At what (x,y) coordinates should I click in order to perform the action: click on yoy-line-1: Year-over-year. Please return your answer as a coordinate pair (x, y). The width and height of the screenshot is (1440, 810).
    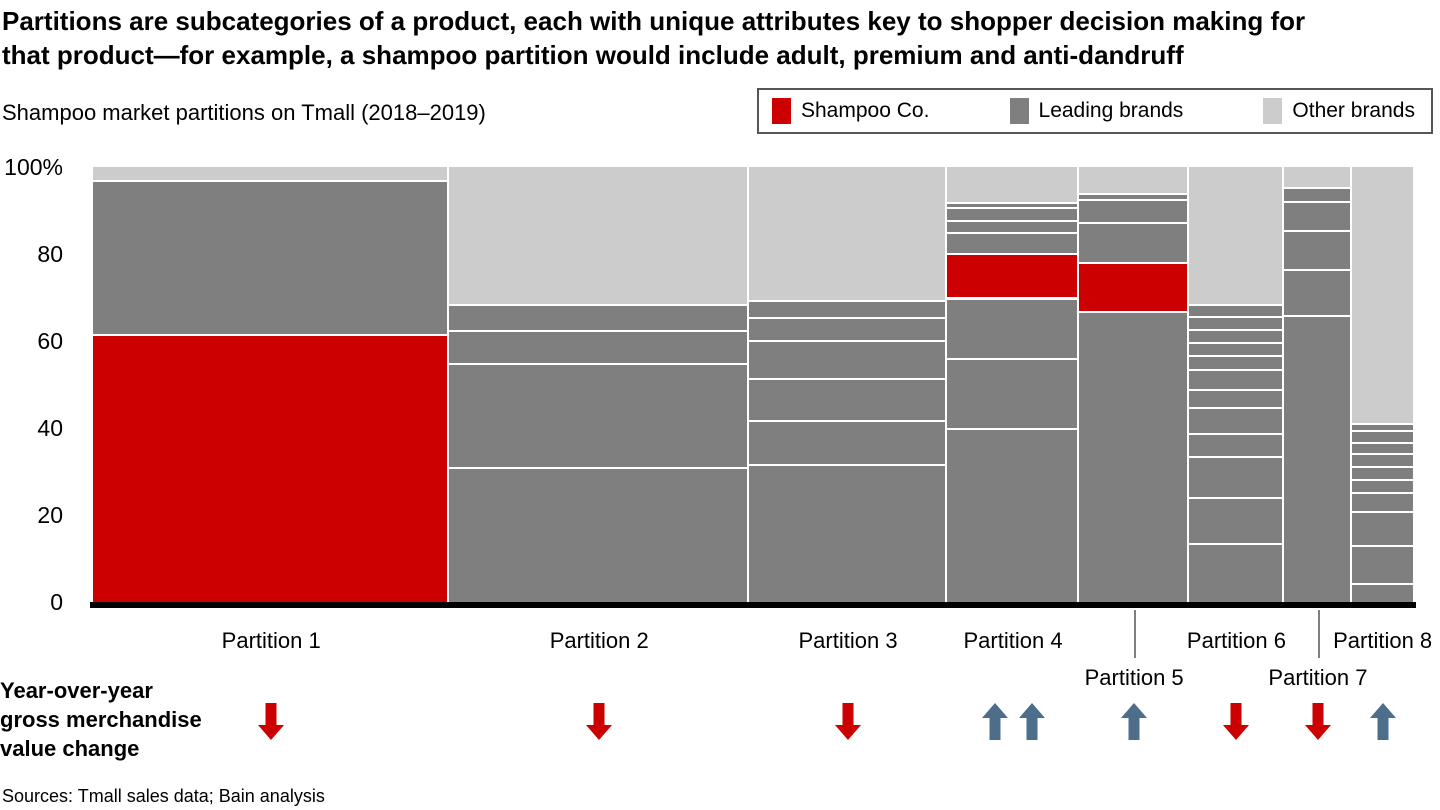
    Looking at the image, I should click on (76, 690).